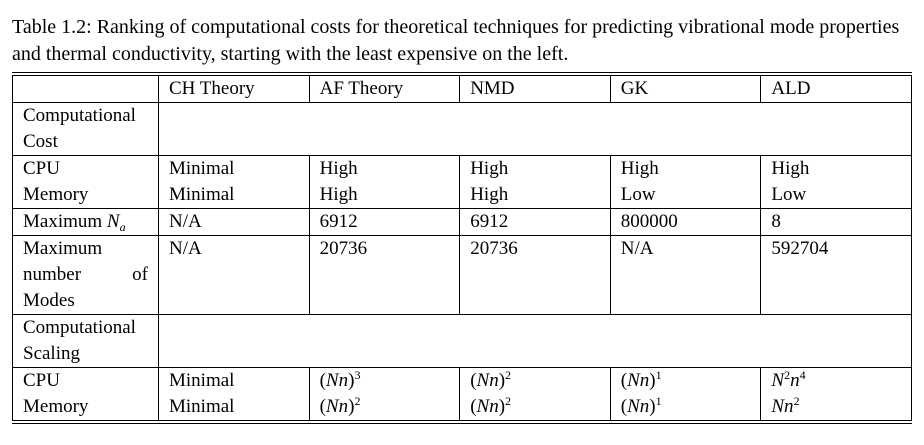 This screenshot has height=445, width=924. What do you see at coordinates (234, 89) in the screenshot?
I see `header-ch-theory: CH Theory` at bounding box center [234, 89].